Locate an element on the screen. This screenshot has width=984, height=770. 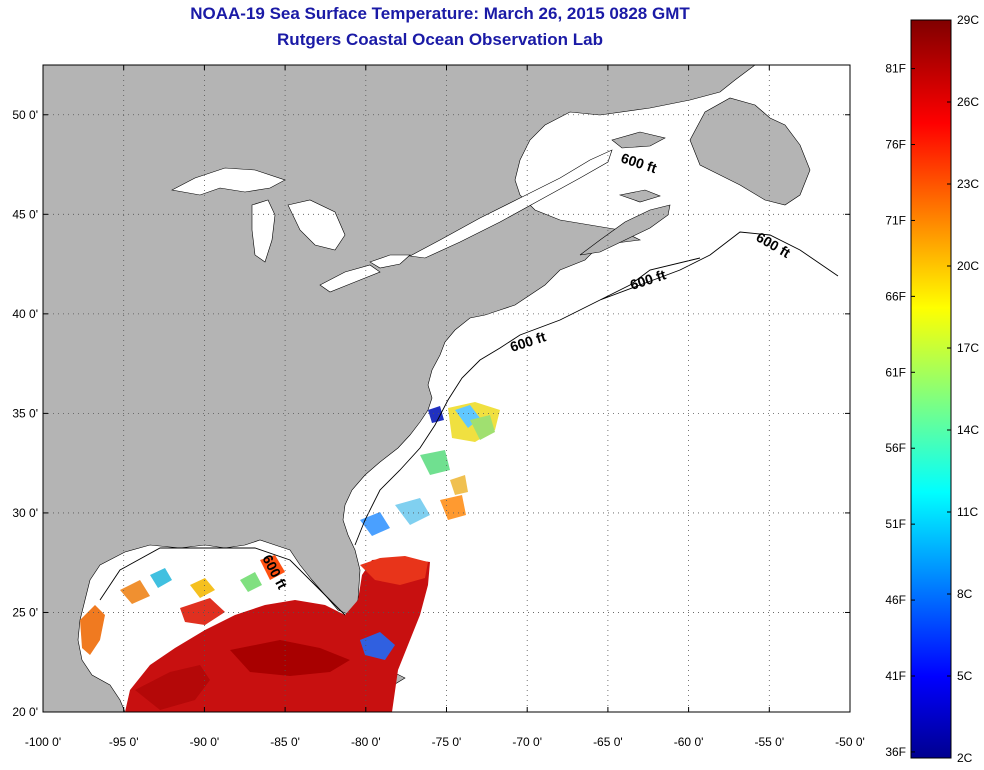
colorbar-label-f: 61F is located at coordinates (895, 372).